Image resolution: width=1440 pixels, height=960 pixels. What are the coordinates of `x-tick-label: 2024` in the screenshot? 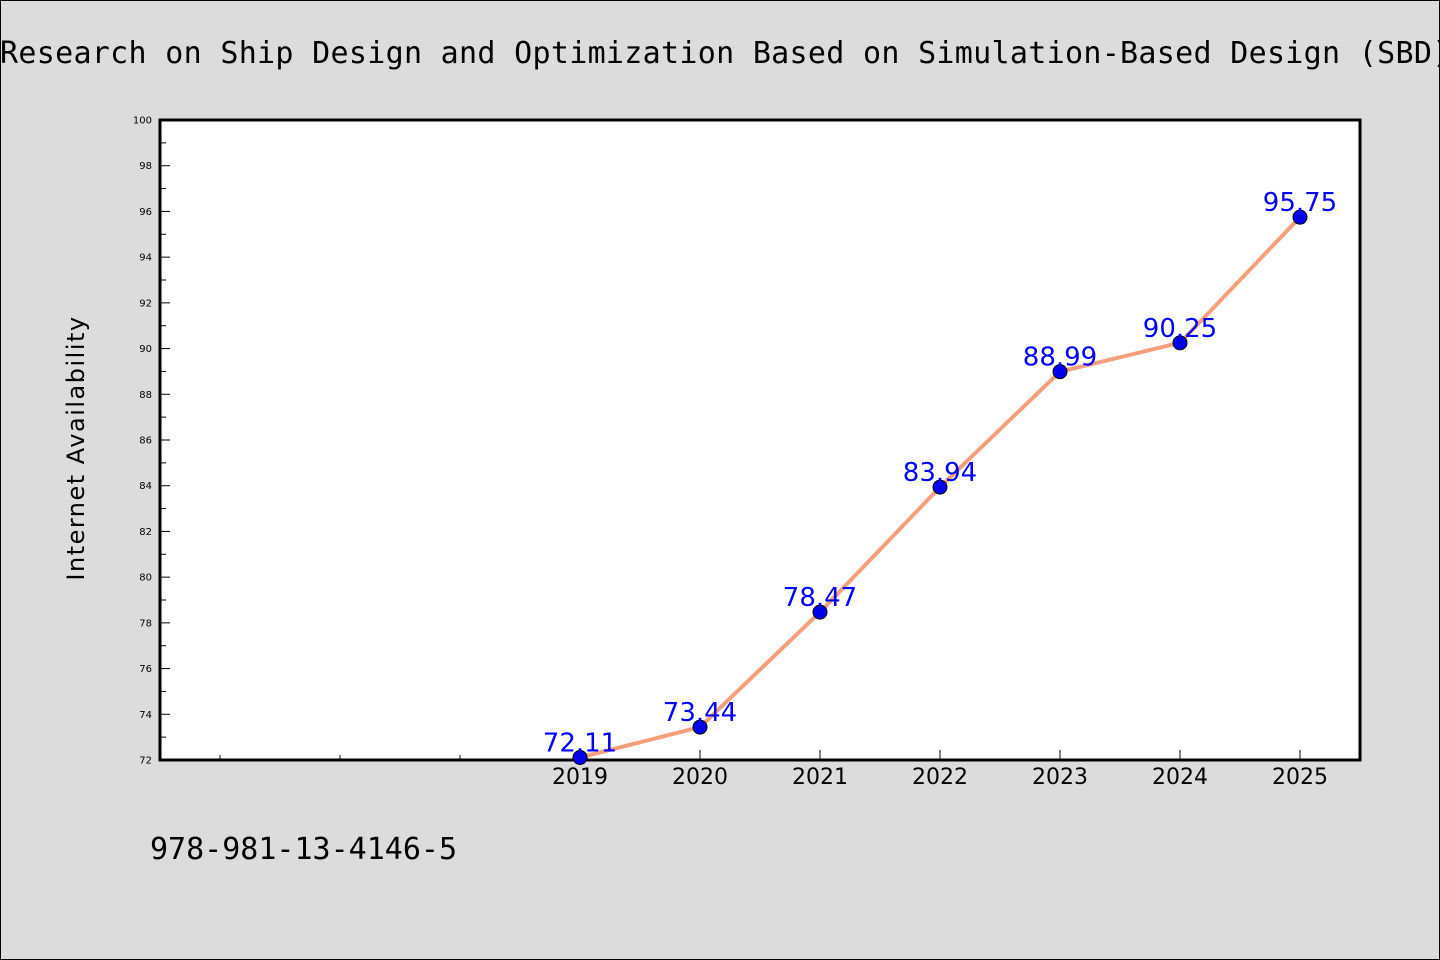 It's located at (1180, 777).